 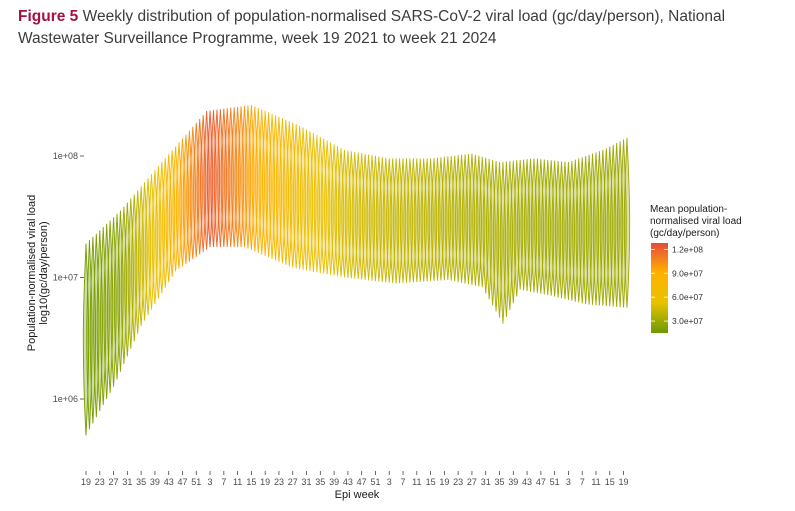 What do you see at coordinates (687, 273) in the screenshot?
I see `legend-label-1: 9.0e+07` at bounding box center [687, 273].